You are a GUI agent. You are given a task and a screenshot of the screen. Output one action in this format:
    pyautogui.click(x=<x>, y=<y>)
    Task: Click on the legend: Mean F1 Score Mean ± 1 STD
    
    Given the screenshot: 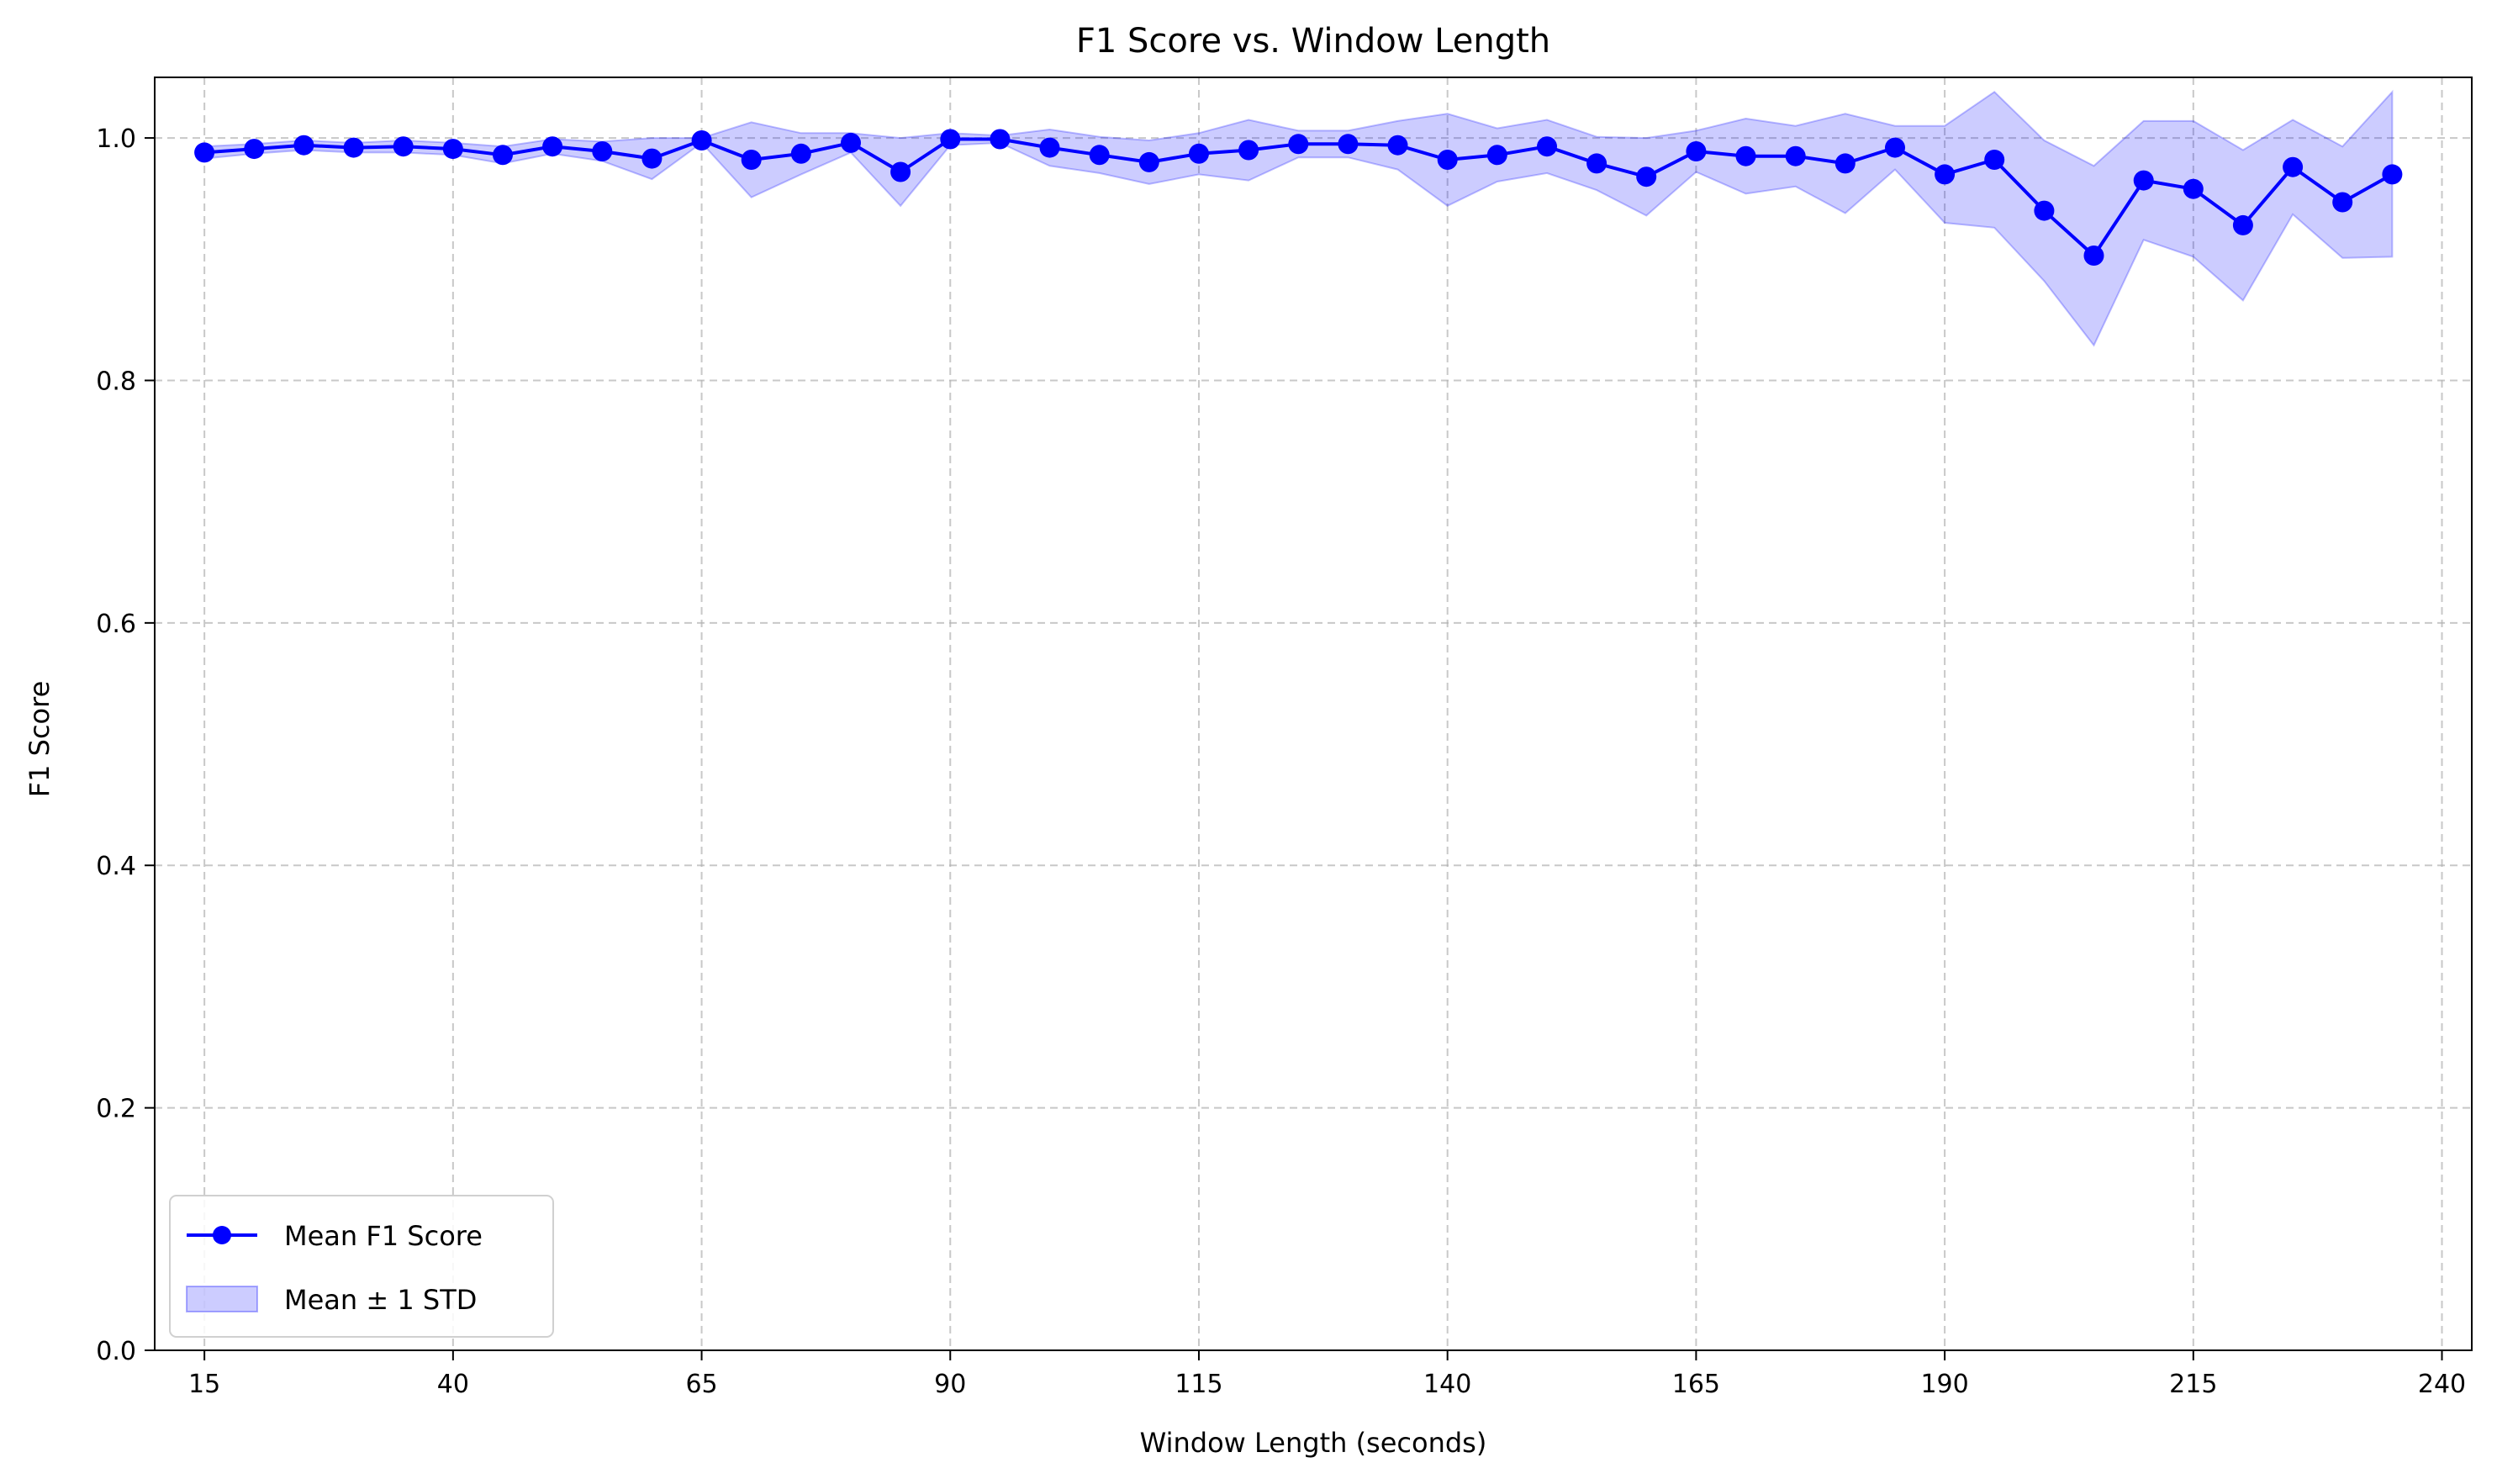 What is the action you would take?
    pyautogui.click(x=361, y=1266)
    